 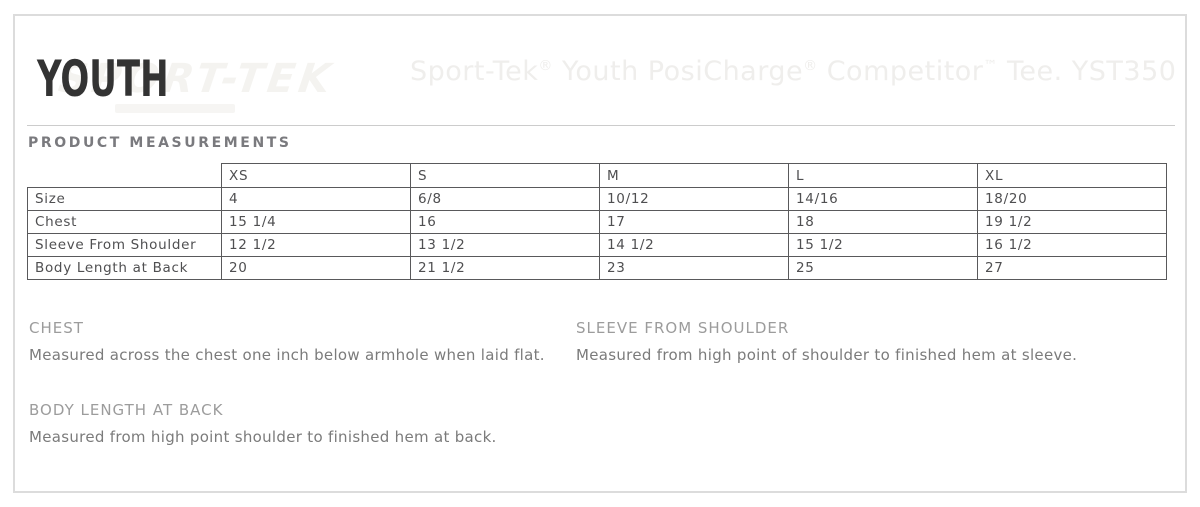 What do you see at coordinates (124, 199) in the screenshot?
I see `measurement-row-label: Size` at bounding box center [124, 199].